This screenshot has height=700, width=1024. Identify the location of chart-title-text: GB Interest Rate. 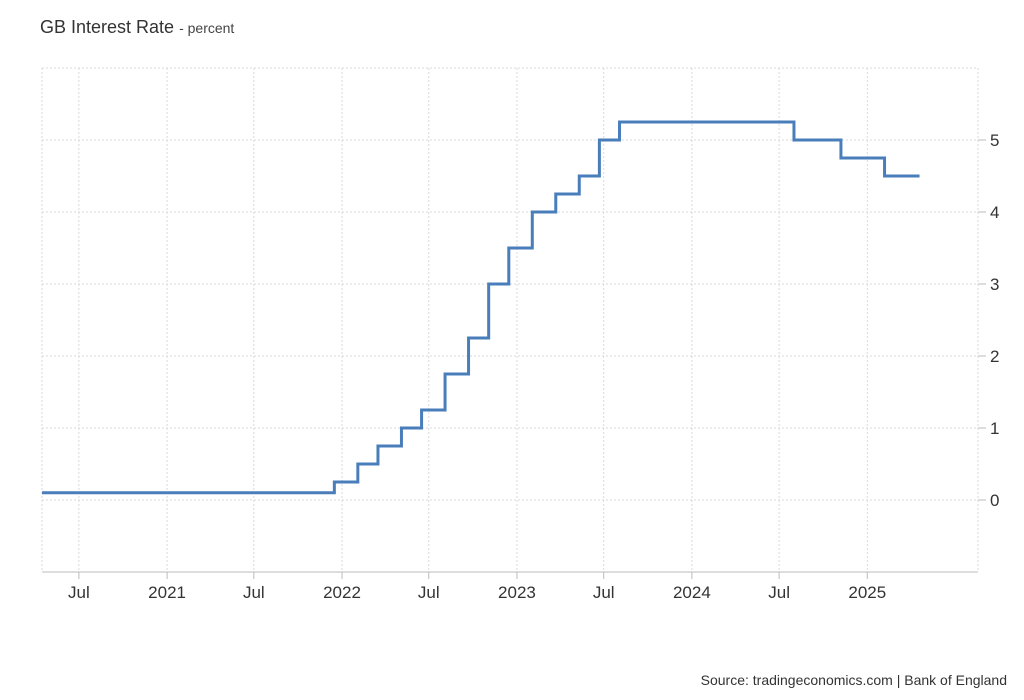
(107, 27).